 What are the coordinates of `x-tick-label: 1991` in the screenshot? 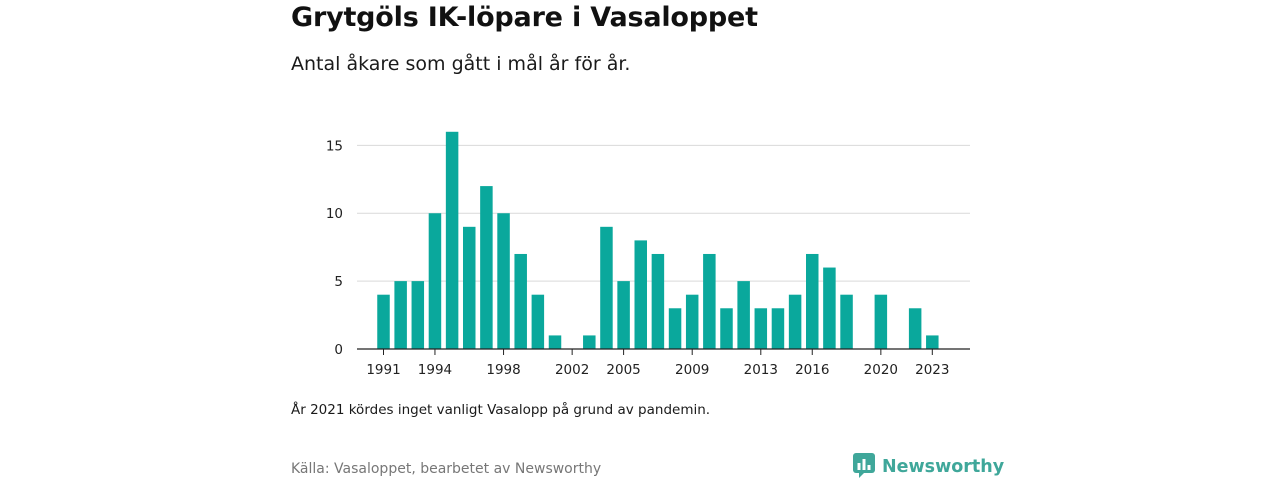 It's located at (383, 370).